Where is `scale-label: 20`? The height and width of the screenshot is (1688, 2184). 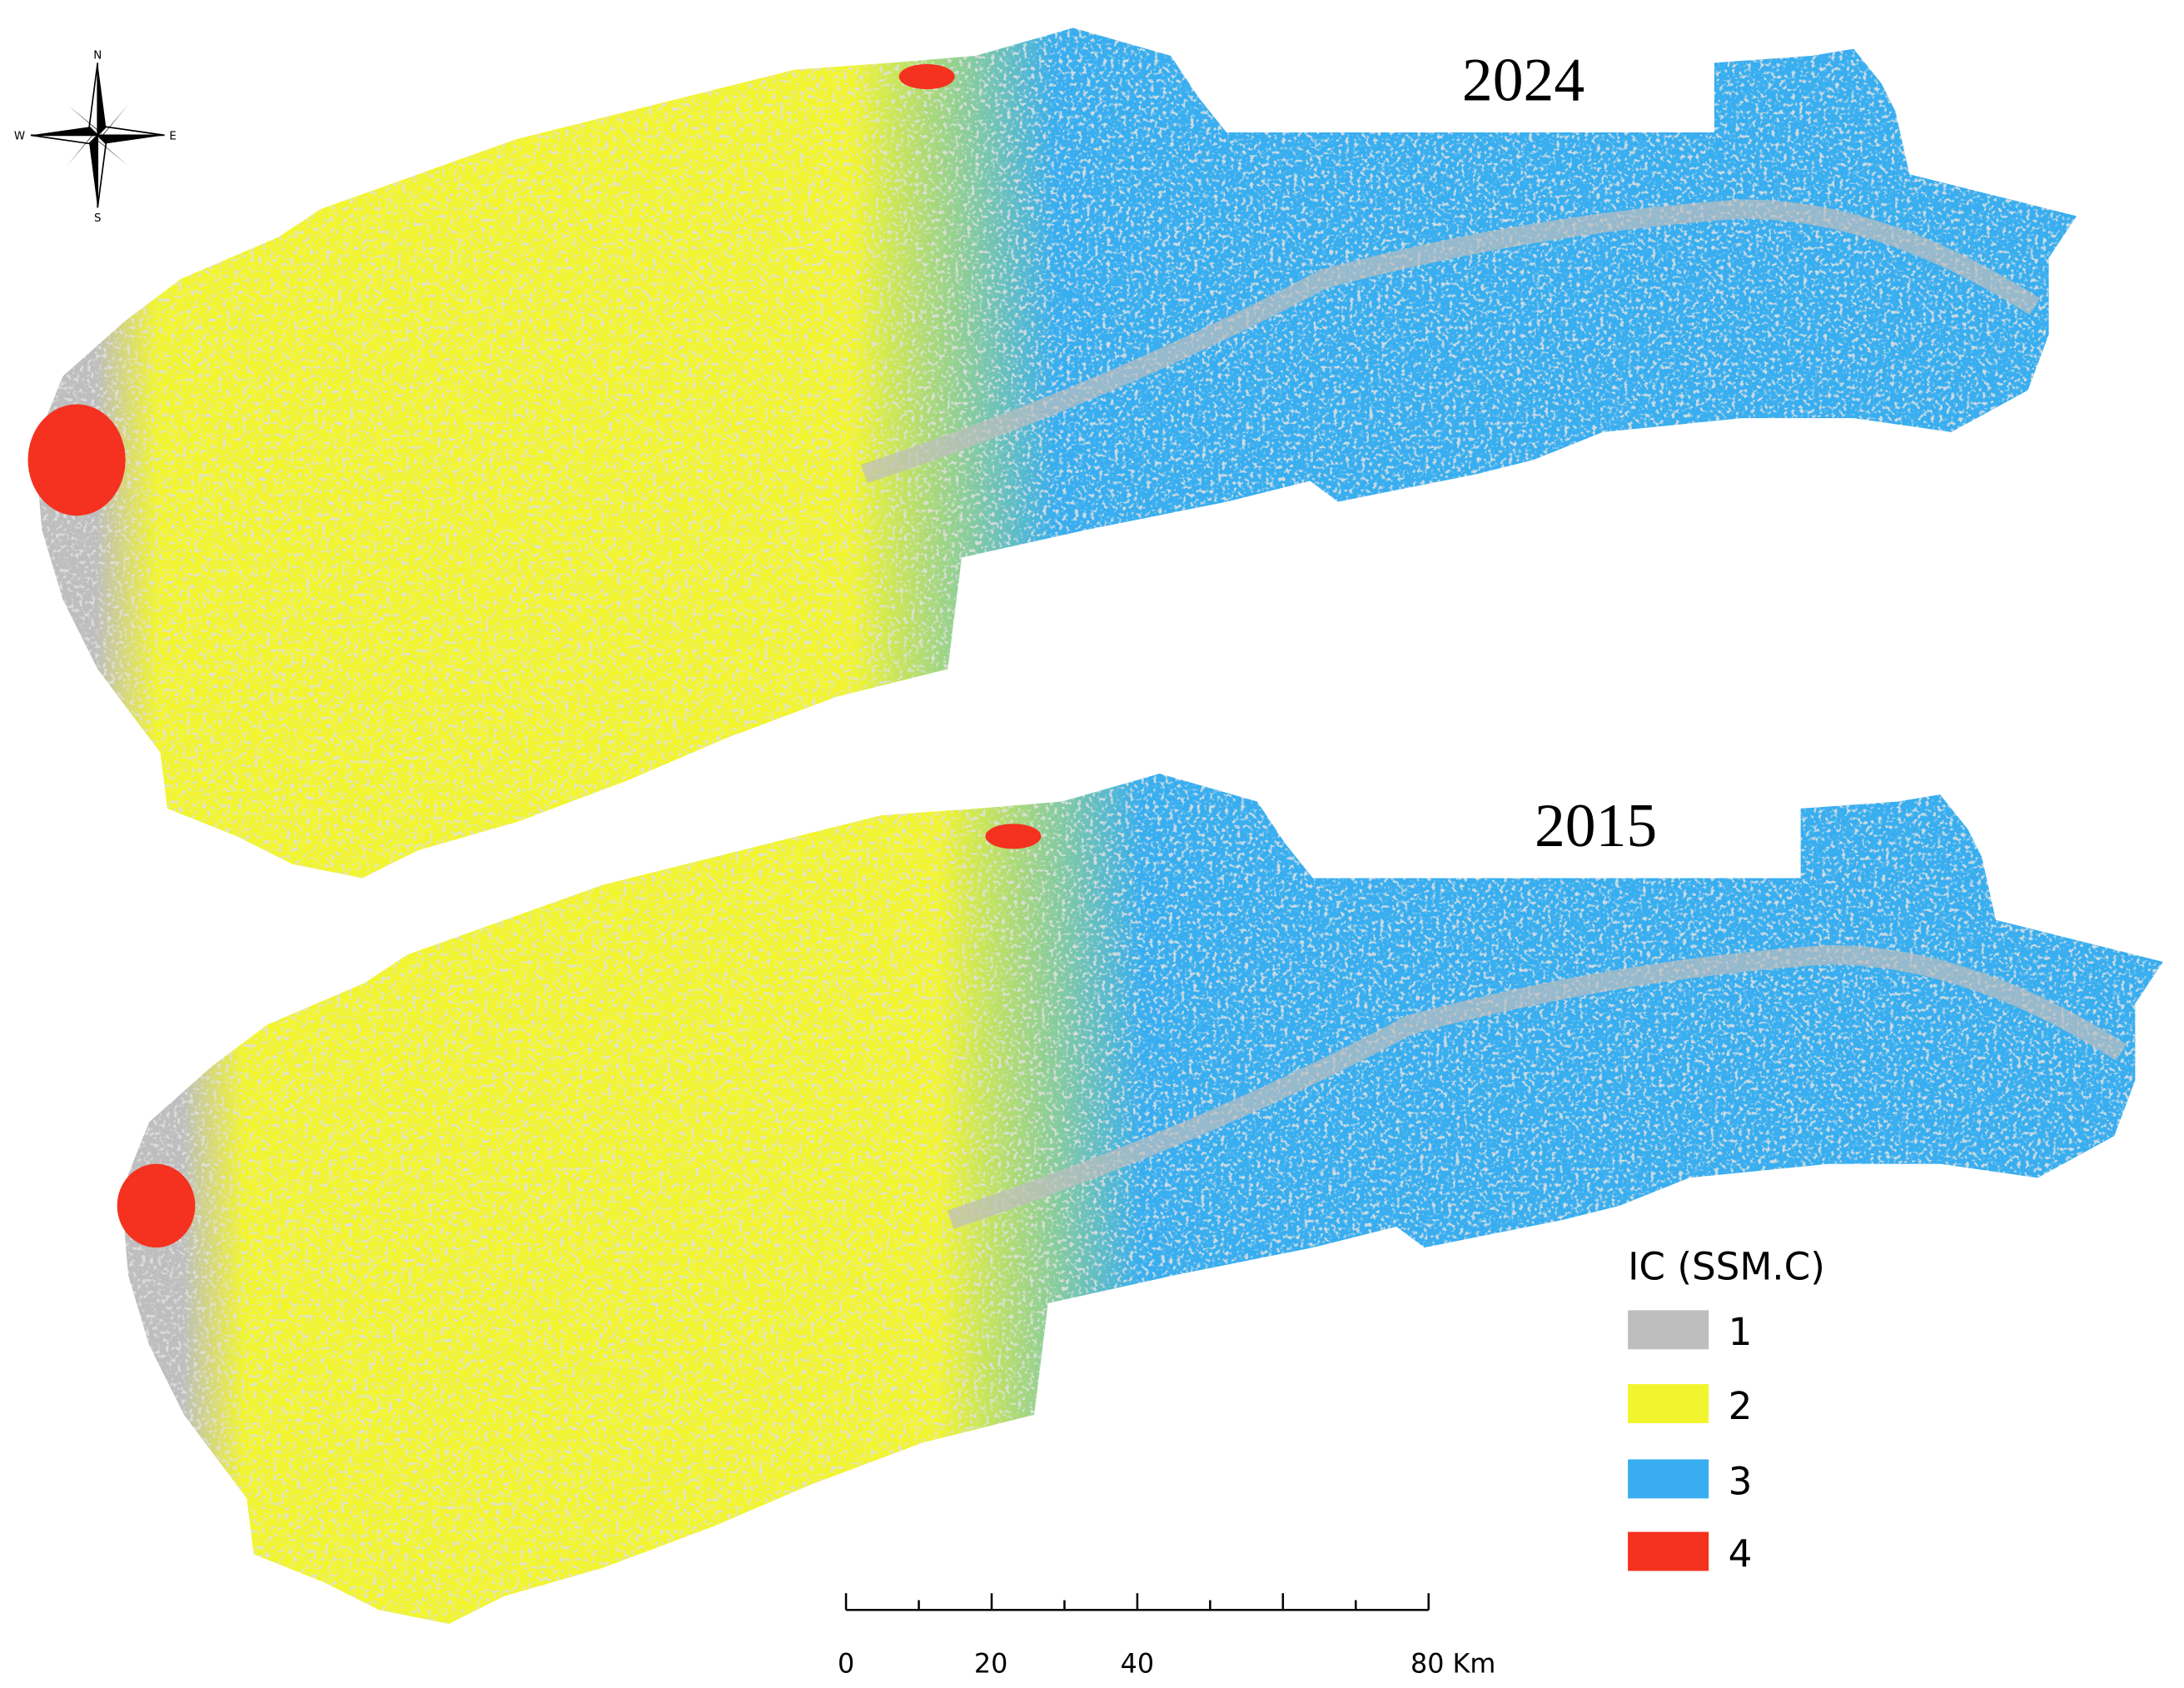
scale-label: 20 is located at coordinates (990, 1664).